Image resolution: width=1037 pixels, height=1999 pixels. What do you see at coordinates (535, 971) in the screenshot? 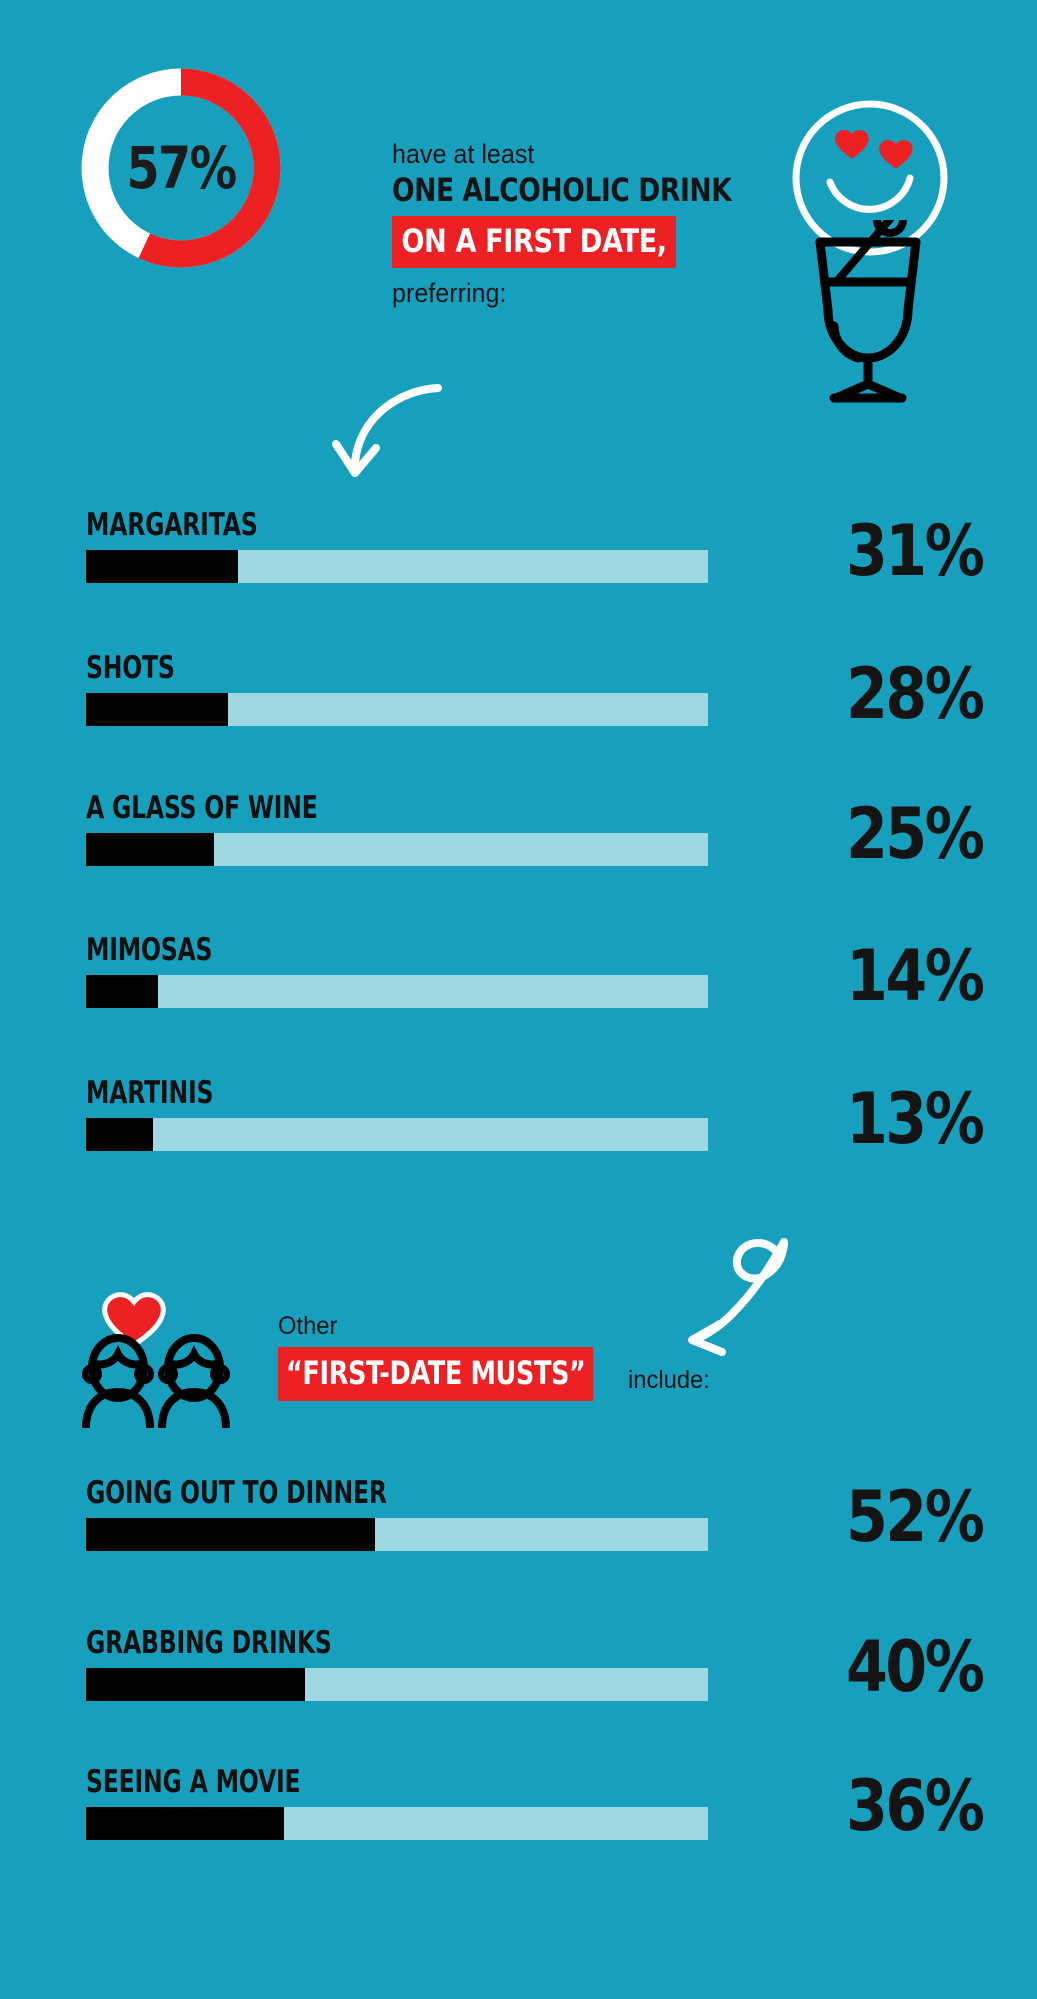
I see `bar-row: MIMOSAS 14%` at bounding box center [535, 971].